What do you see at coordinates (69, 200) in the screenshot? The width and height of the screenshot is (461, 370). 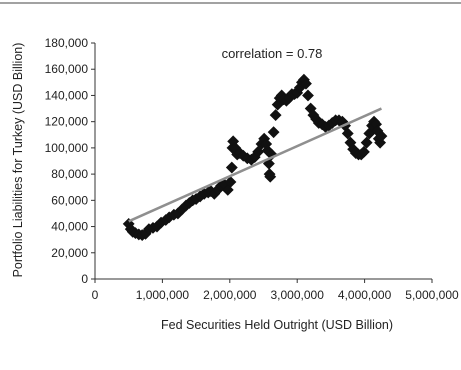 I see `y-tick-label: 60,000` at bounding box center [69, 200].